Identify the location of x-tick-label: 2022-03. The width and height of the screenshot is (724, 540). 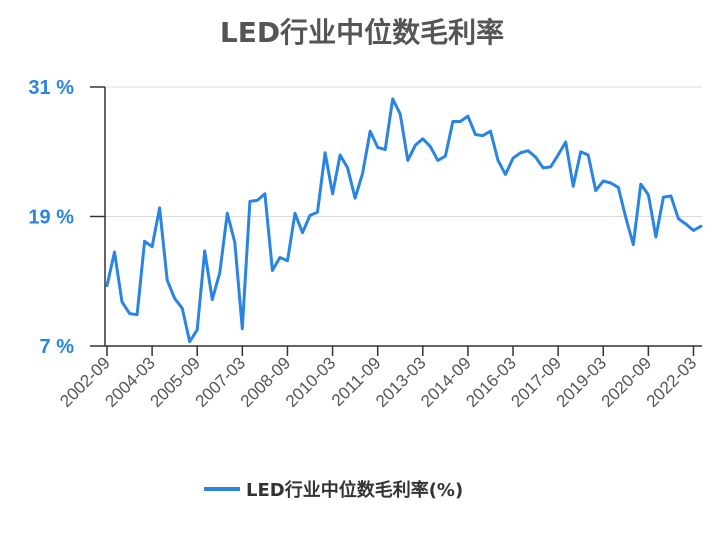
(672, 382).